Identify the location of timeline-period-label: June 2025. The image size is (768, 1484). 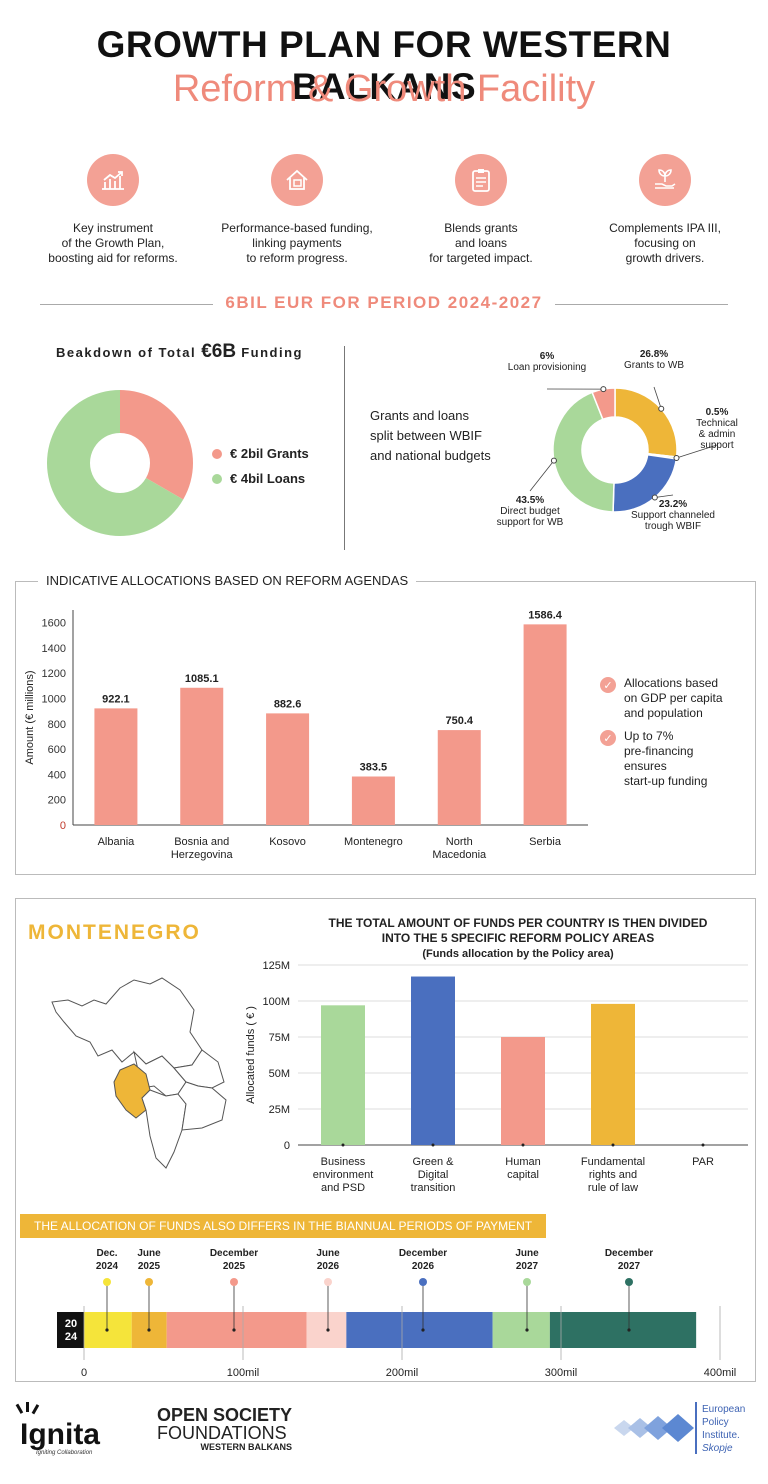
(149, 1260).